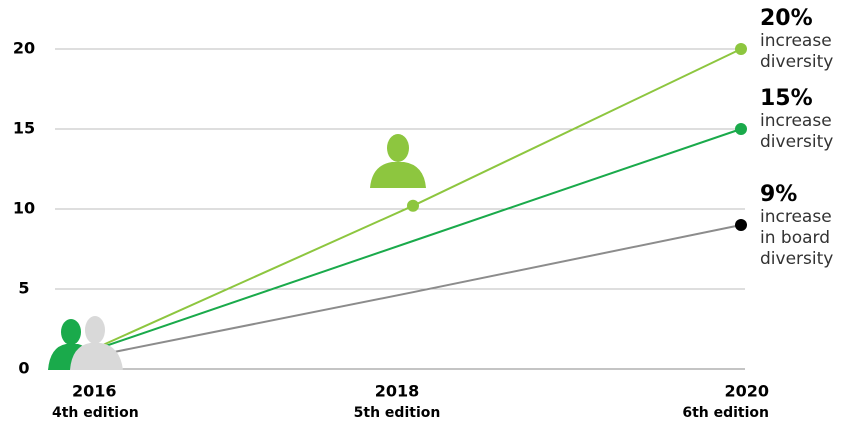 The width and height of the screenshot is (852, 427). I want to click on value-label: 15%, so click(786, 98).